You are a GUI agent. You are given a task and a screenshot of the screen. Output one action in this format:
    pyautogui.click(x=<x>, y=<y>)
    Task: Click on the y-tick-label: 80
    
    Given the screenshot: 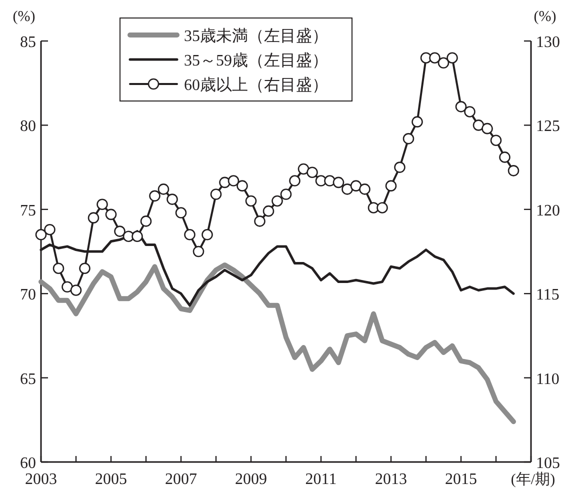 What is the action you would take?
    pyautogui.click(x=28, y=127)
    